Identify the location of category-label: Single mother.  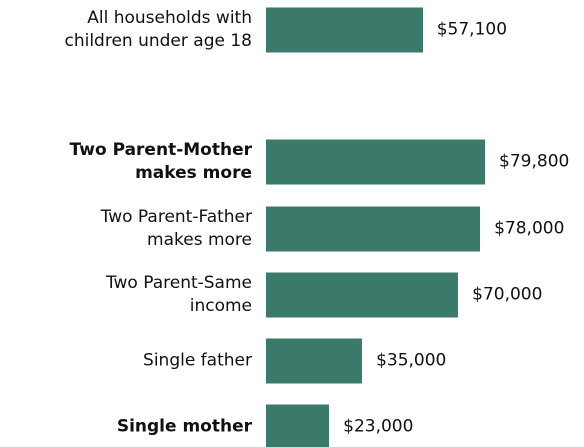
(184, 426).